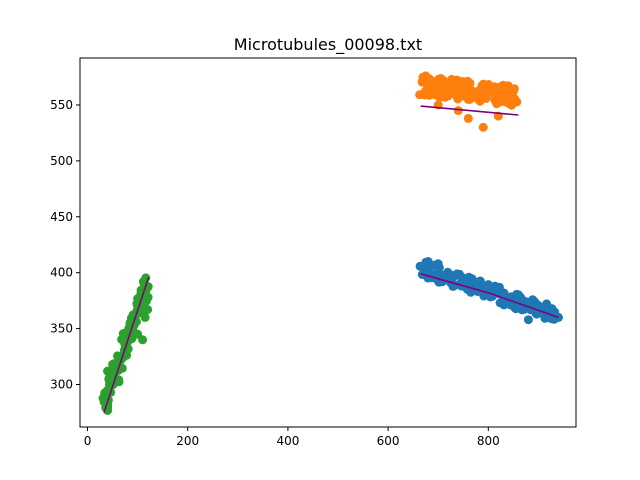 The image size is (640, 480). I want to click on x-tick-label: 800, so click(488, 441).